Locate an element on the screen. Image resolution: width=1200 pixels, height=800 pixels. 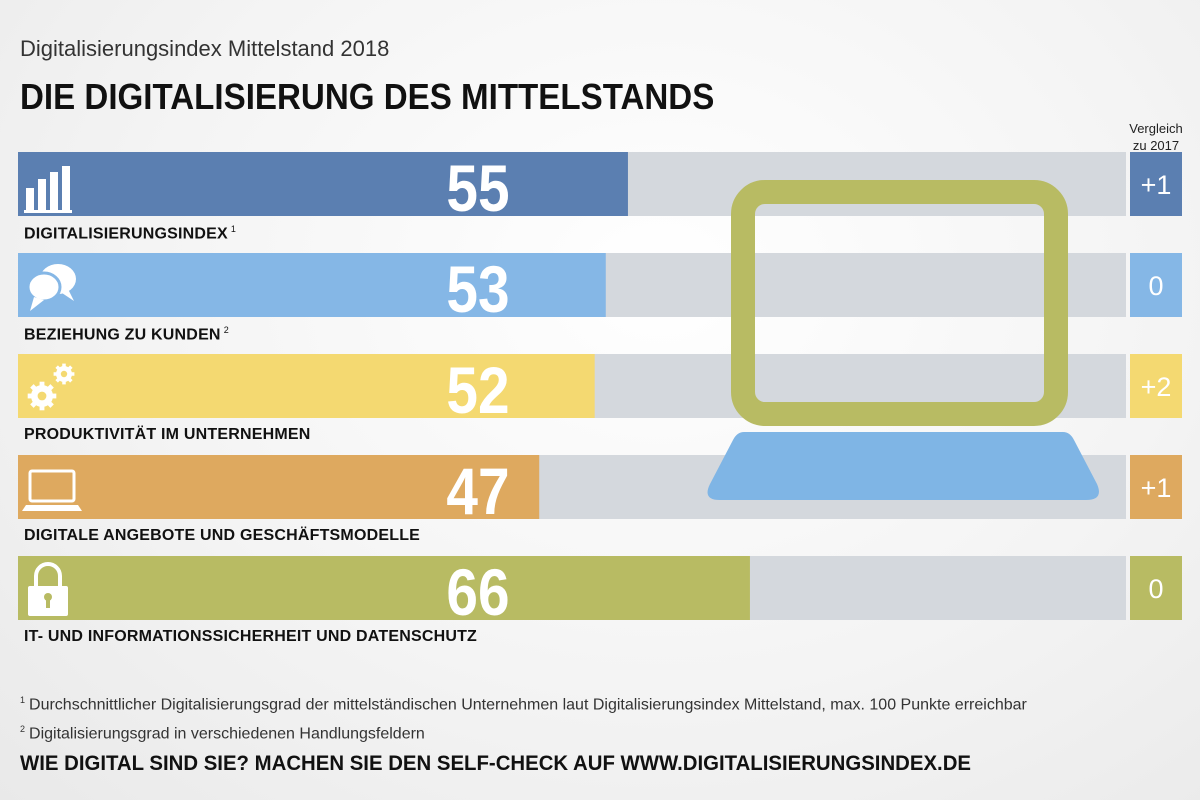
padlock-keyhole-slot is located at coordinates (48, 603).